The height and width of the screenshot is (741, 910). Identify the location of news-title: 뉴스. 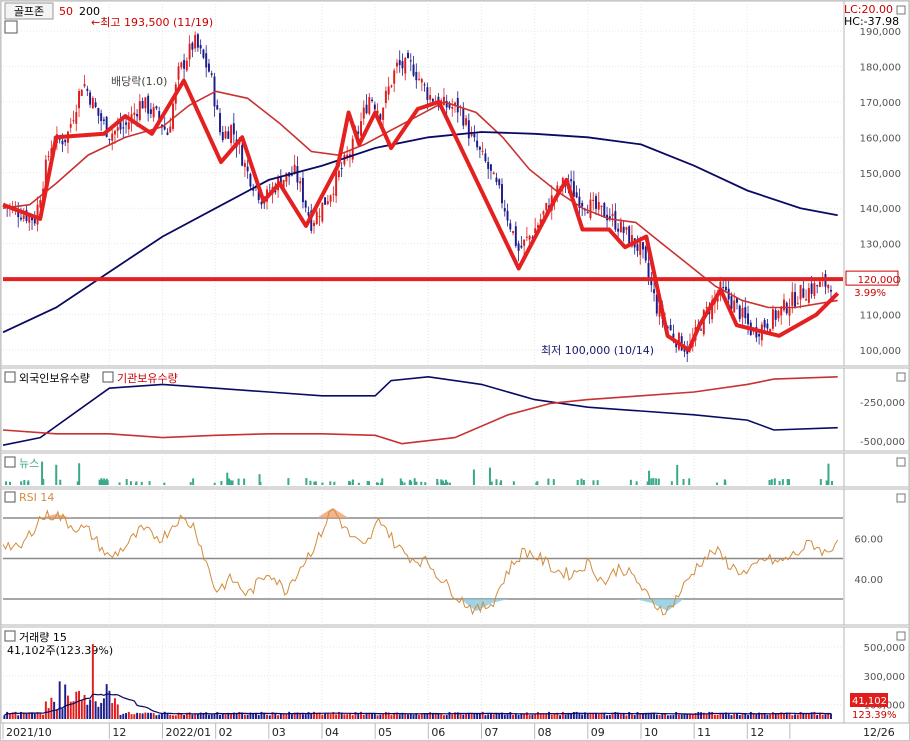
(29, 463).